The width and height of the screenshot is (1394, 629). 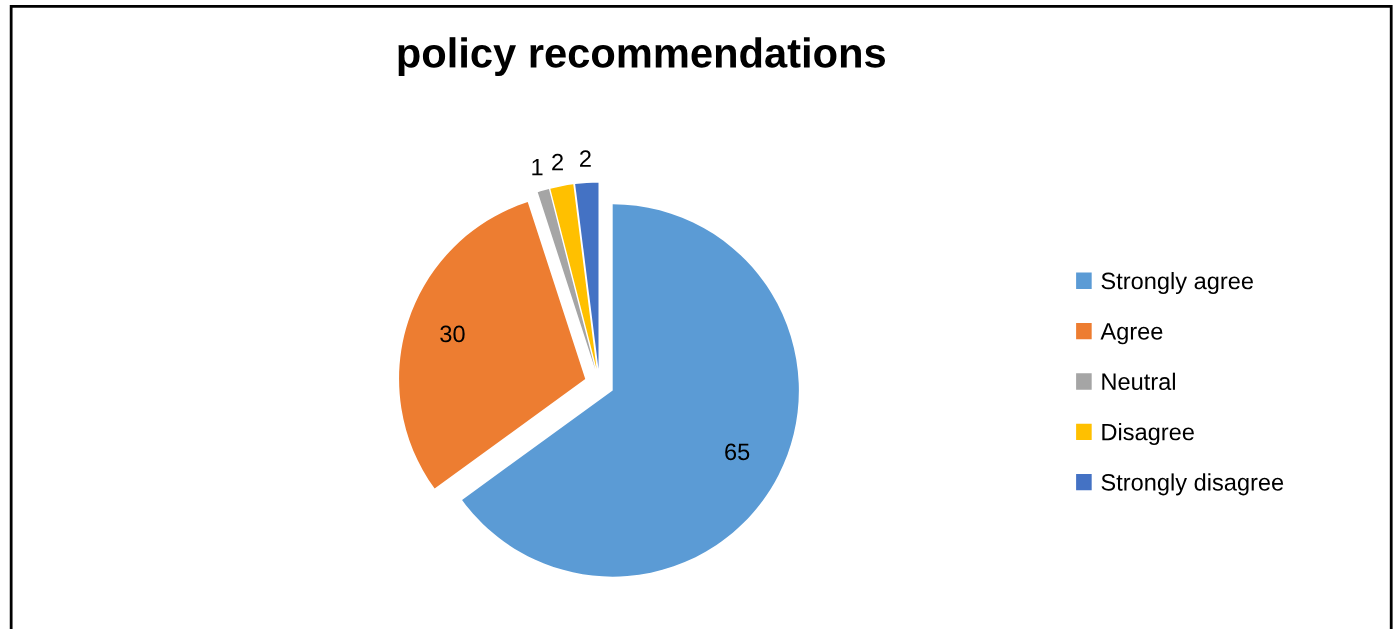 What do you see at coordinates (1131, 334) in the screenshot?
I see `legend-label: Agree` at bounding box center [1131, 334].